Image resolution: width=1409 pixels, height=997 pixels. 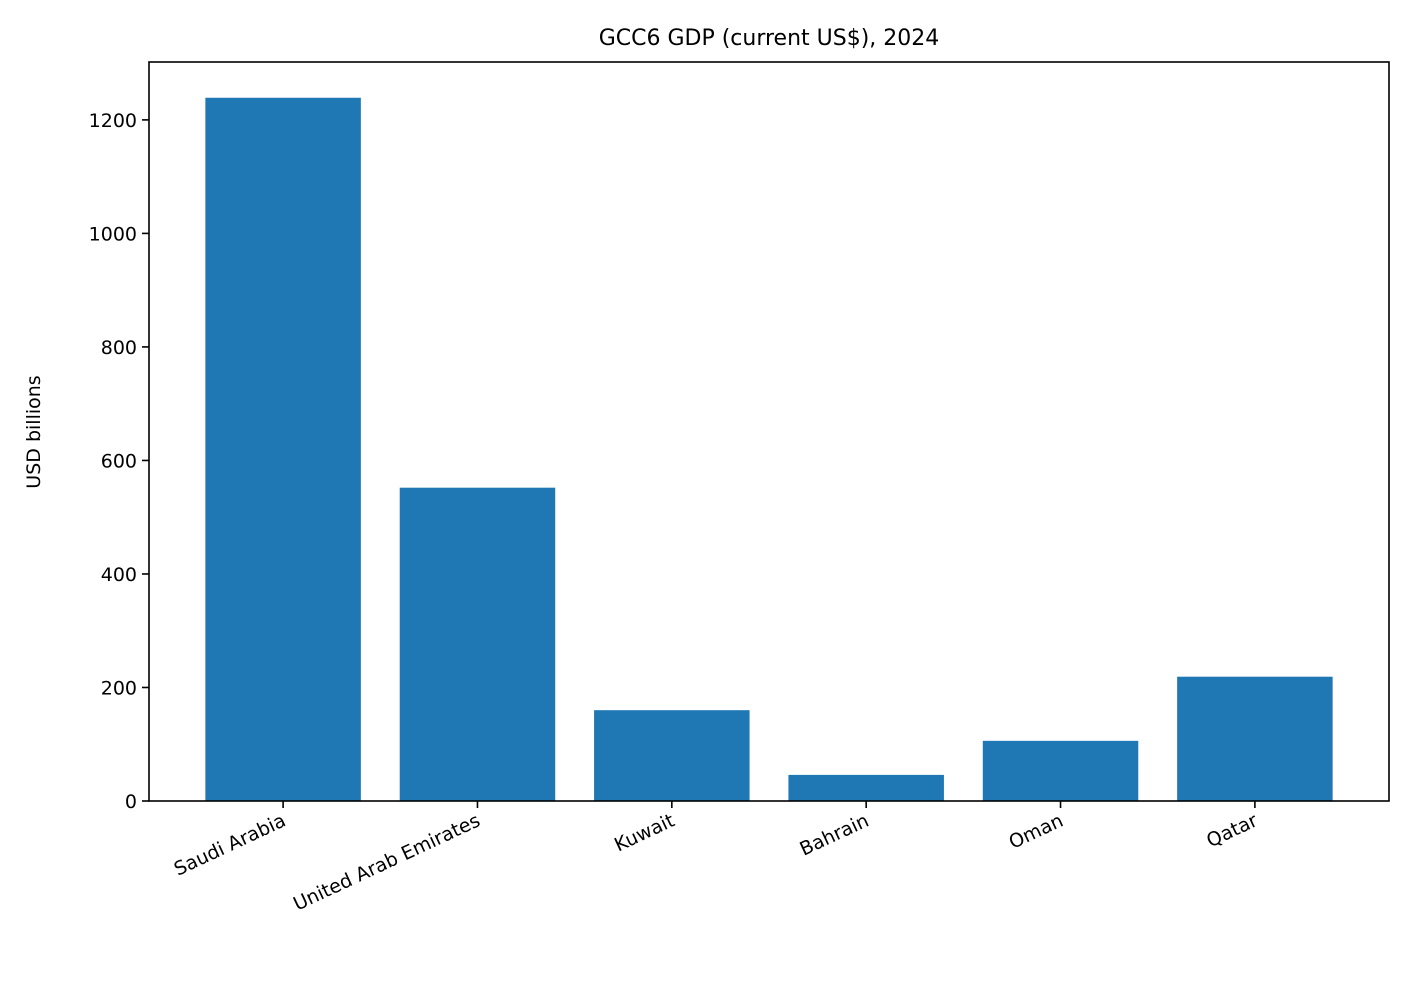 I want to click on y-tick-label: 0, so click(x=131, y=802).